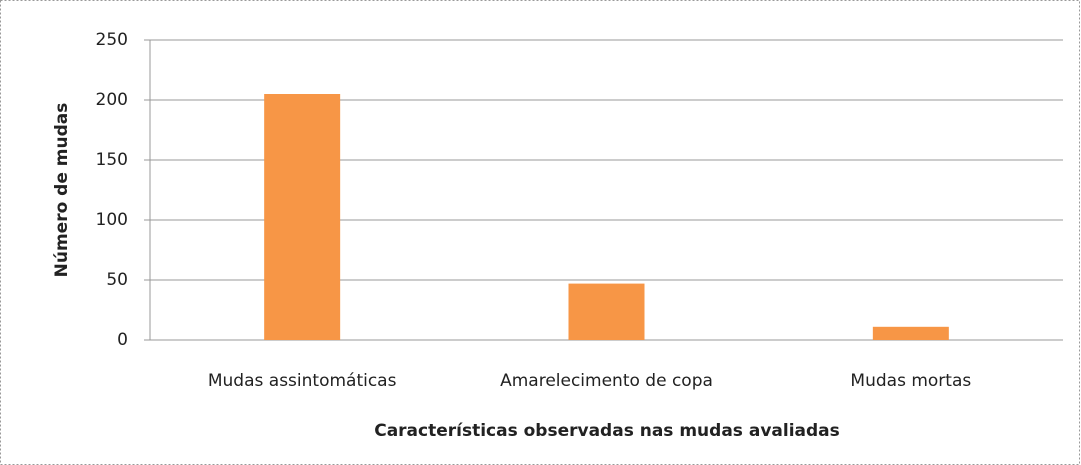  Describe the element at coordinates (122, 340) in the screenshot. I see `y-tick-label: 0` at that location.